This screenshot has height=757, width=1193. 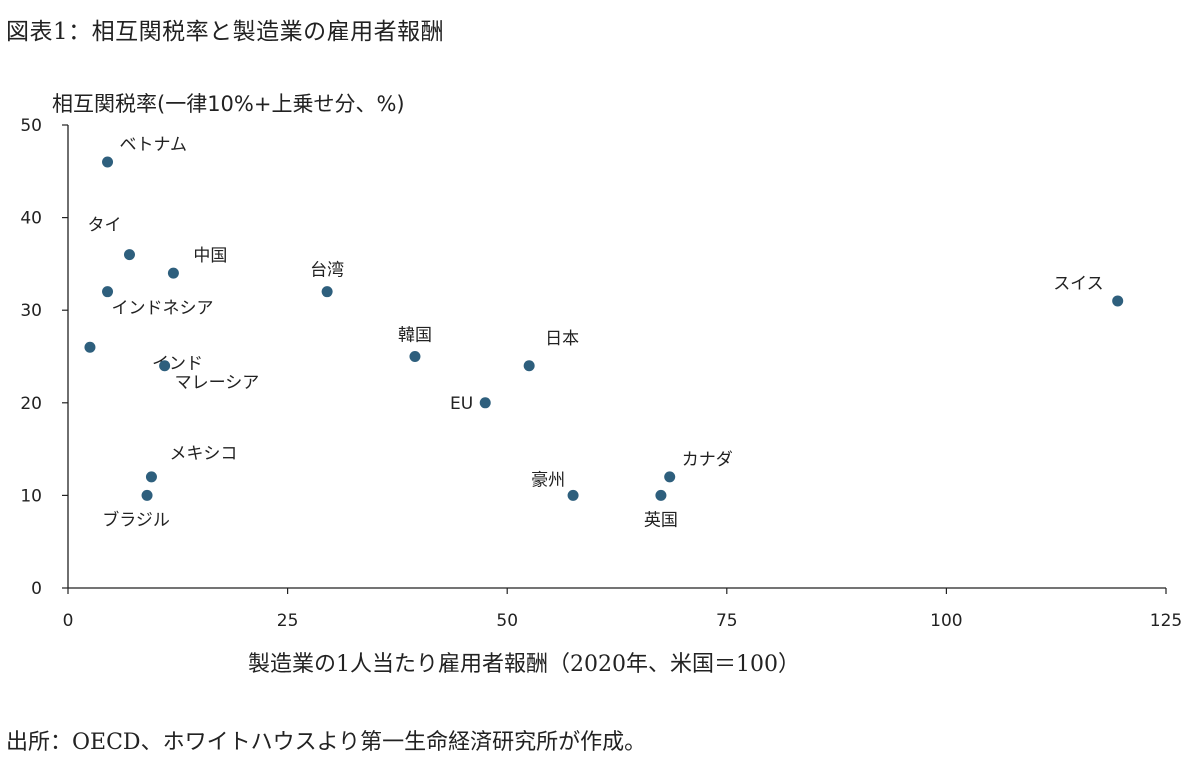 What do you see at coordinates (548, 479) in the screenshot?
I see `point-label: 豪州` at bounding box center [548, 479].